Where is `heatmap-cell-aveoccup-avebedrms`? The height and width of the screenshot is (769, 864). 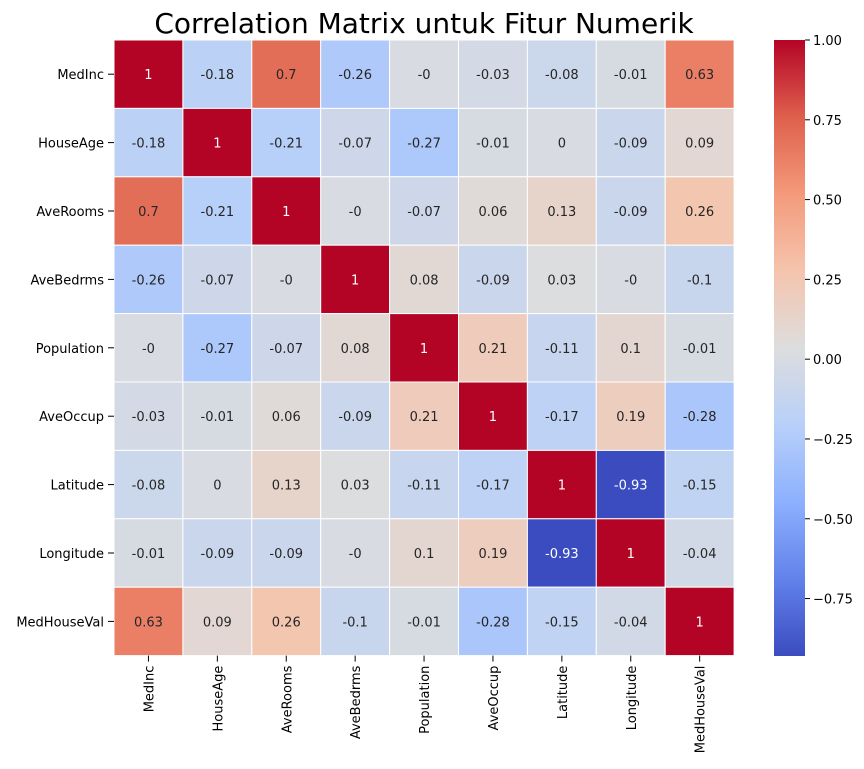
heatmap-cell-aveoccup-avebedrms is located at coordinates (355, 416).